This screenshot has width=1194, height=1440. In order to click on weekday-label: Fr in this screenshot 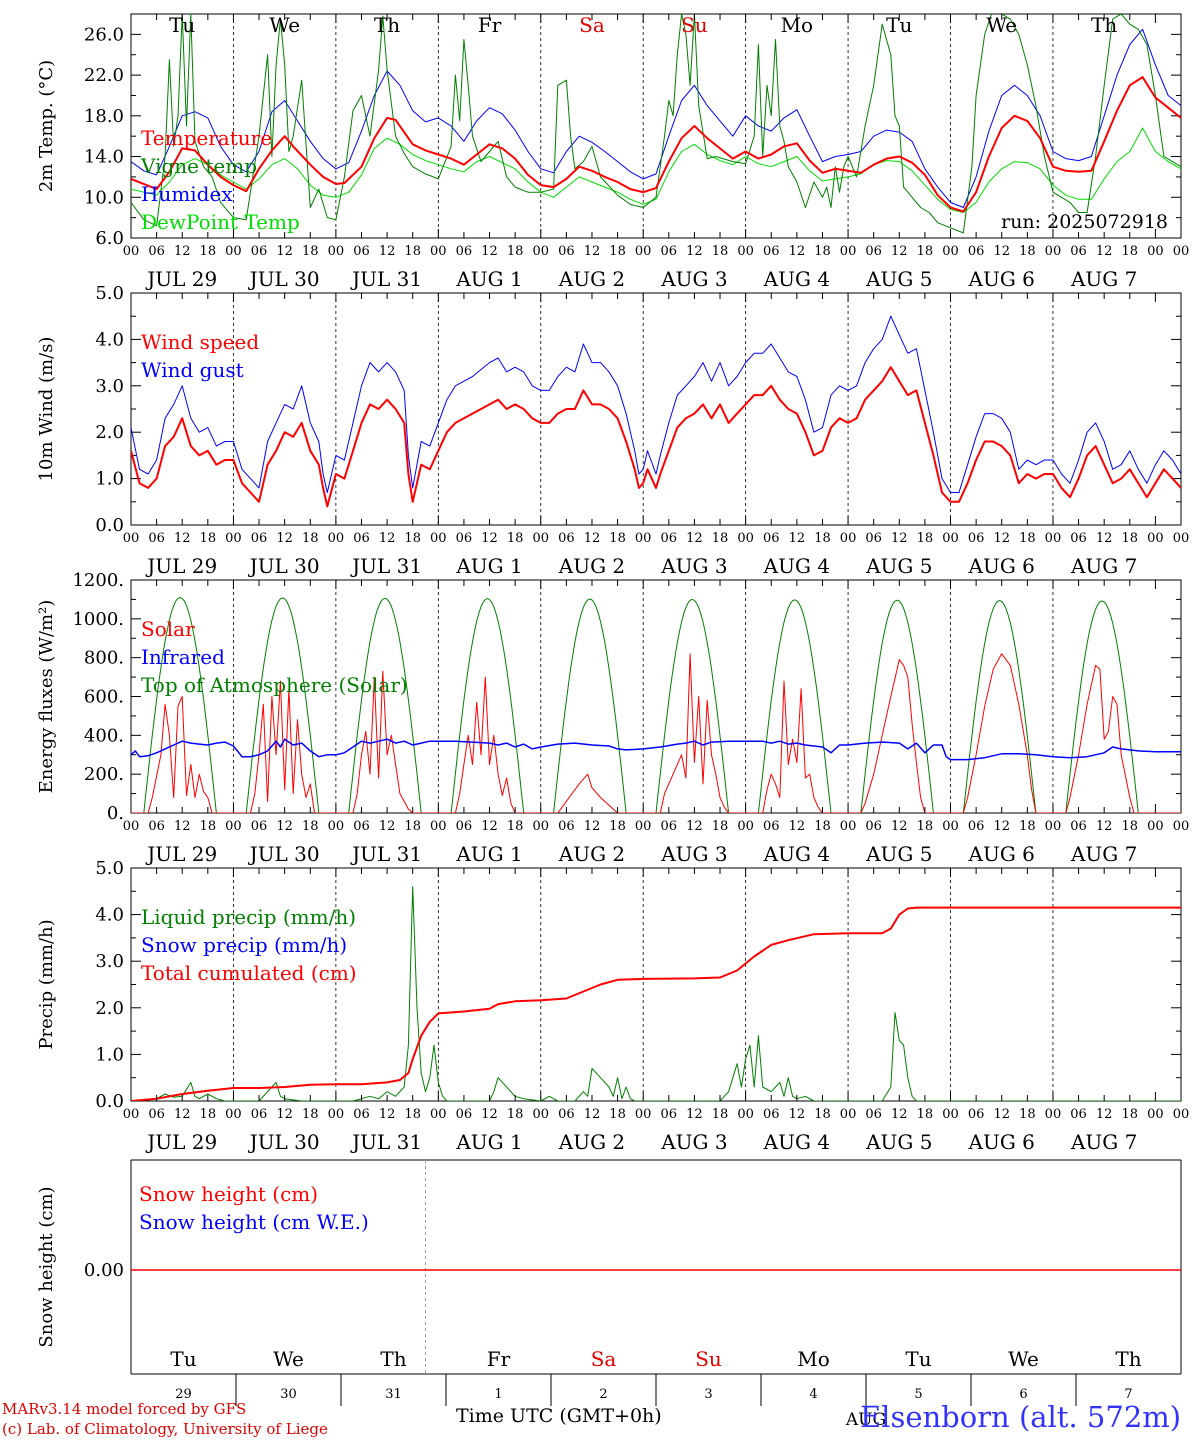, I will do `click(490, 25)`.